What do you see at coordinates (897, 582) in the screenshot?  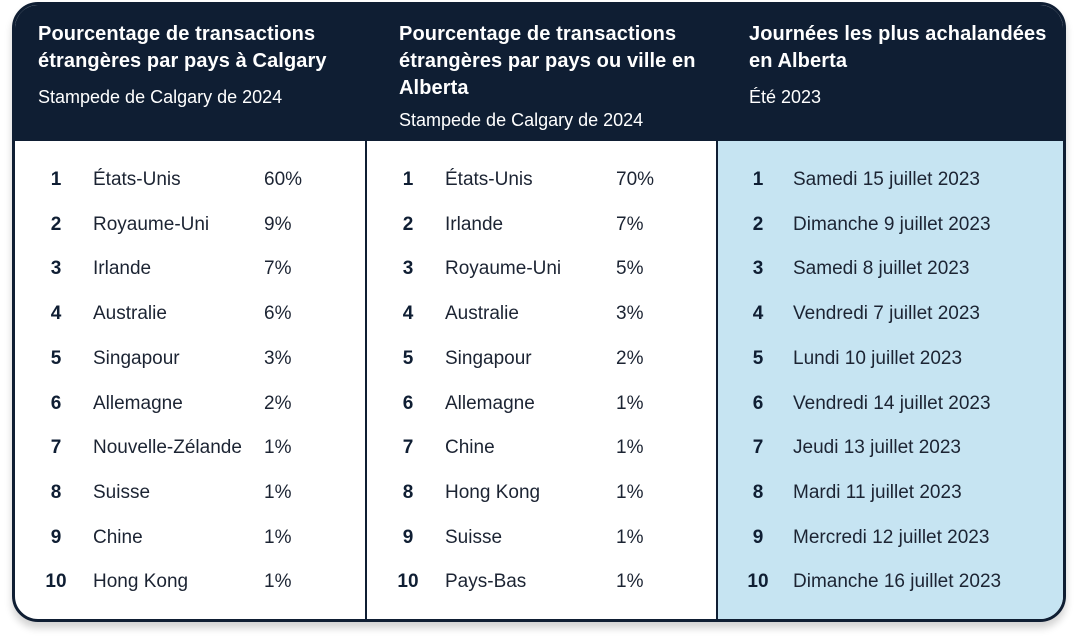 I see `day-label: Dimanche 16 juillet 2023` at bounding box center [897, 582].